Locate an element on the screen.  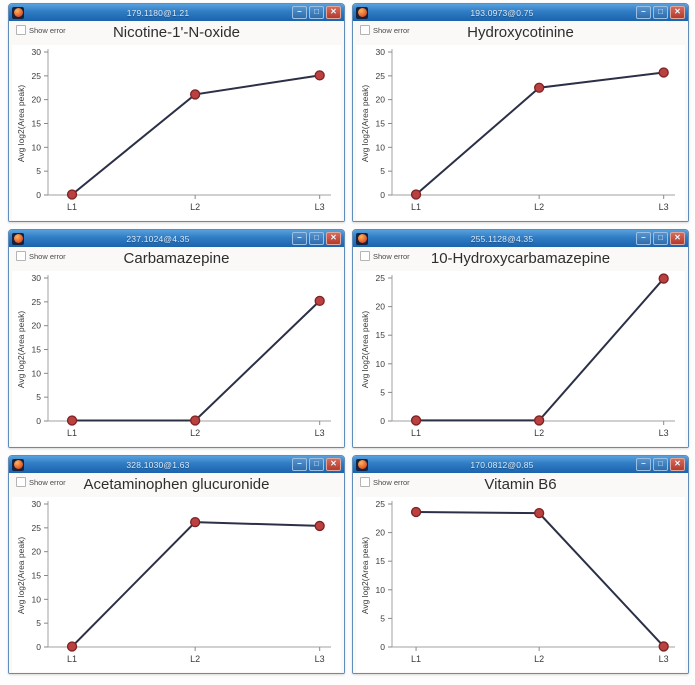
line-chart: 0 5 10 15 20 25 L1 L2 L3 Avg log2(Area peak) is located at coordinates (520, 584).